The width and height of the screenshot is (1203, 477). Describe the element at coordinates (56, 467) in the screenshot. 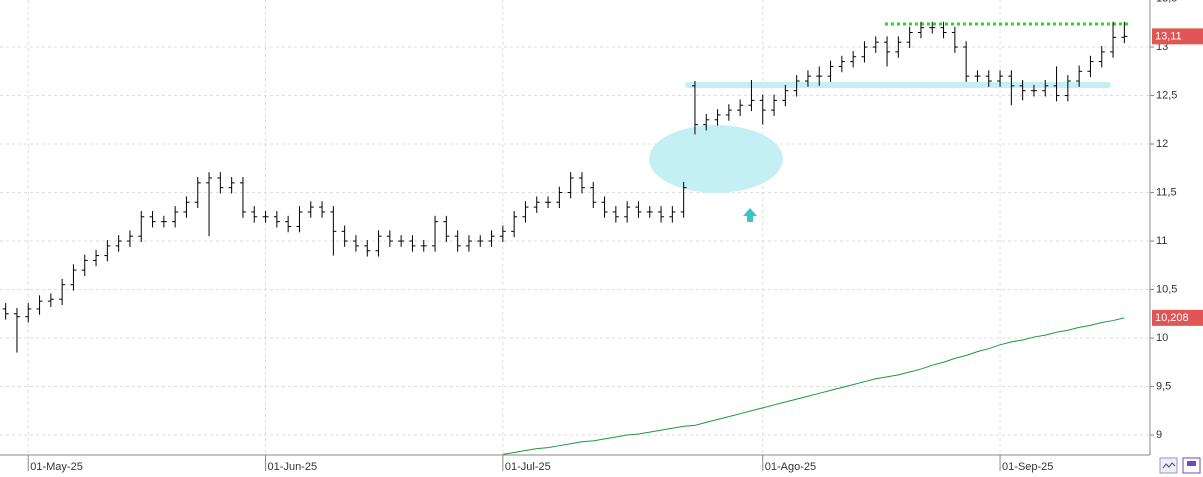

I see `x-tick-label: 01-May-25` at that location.